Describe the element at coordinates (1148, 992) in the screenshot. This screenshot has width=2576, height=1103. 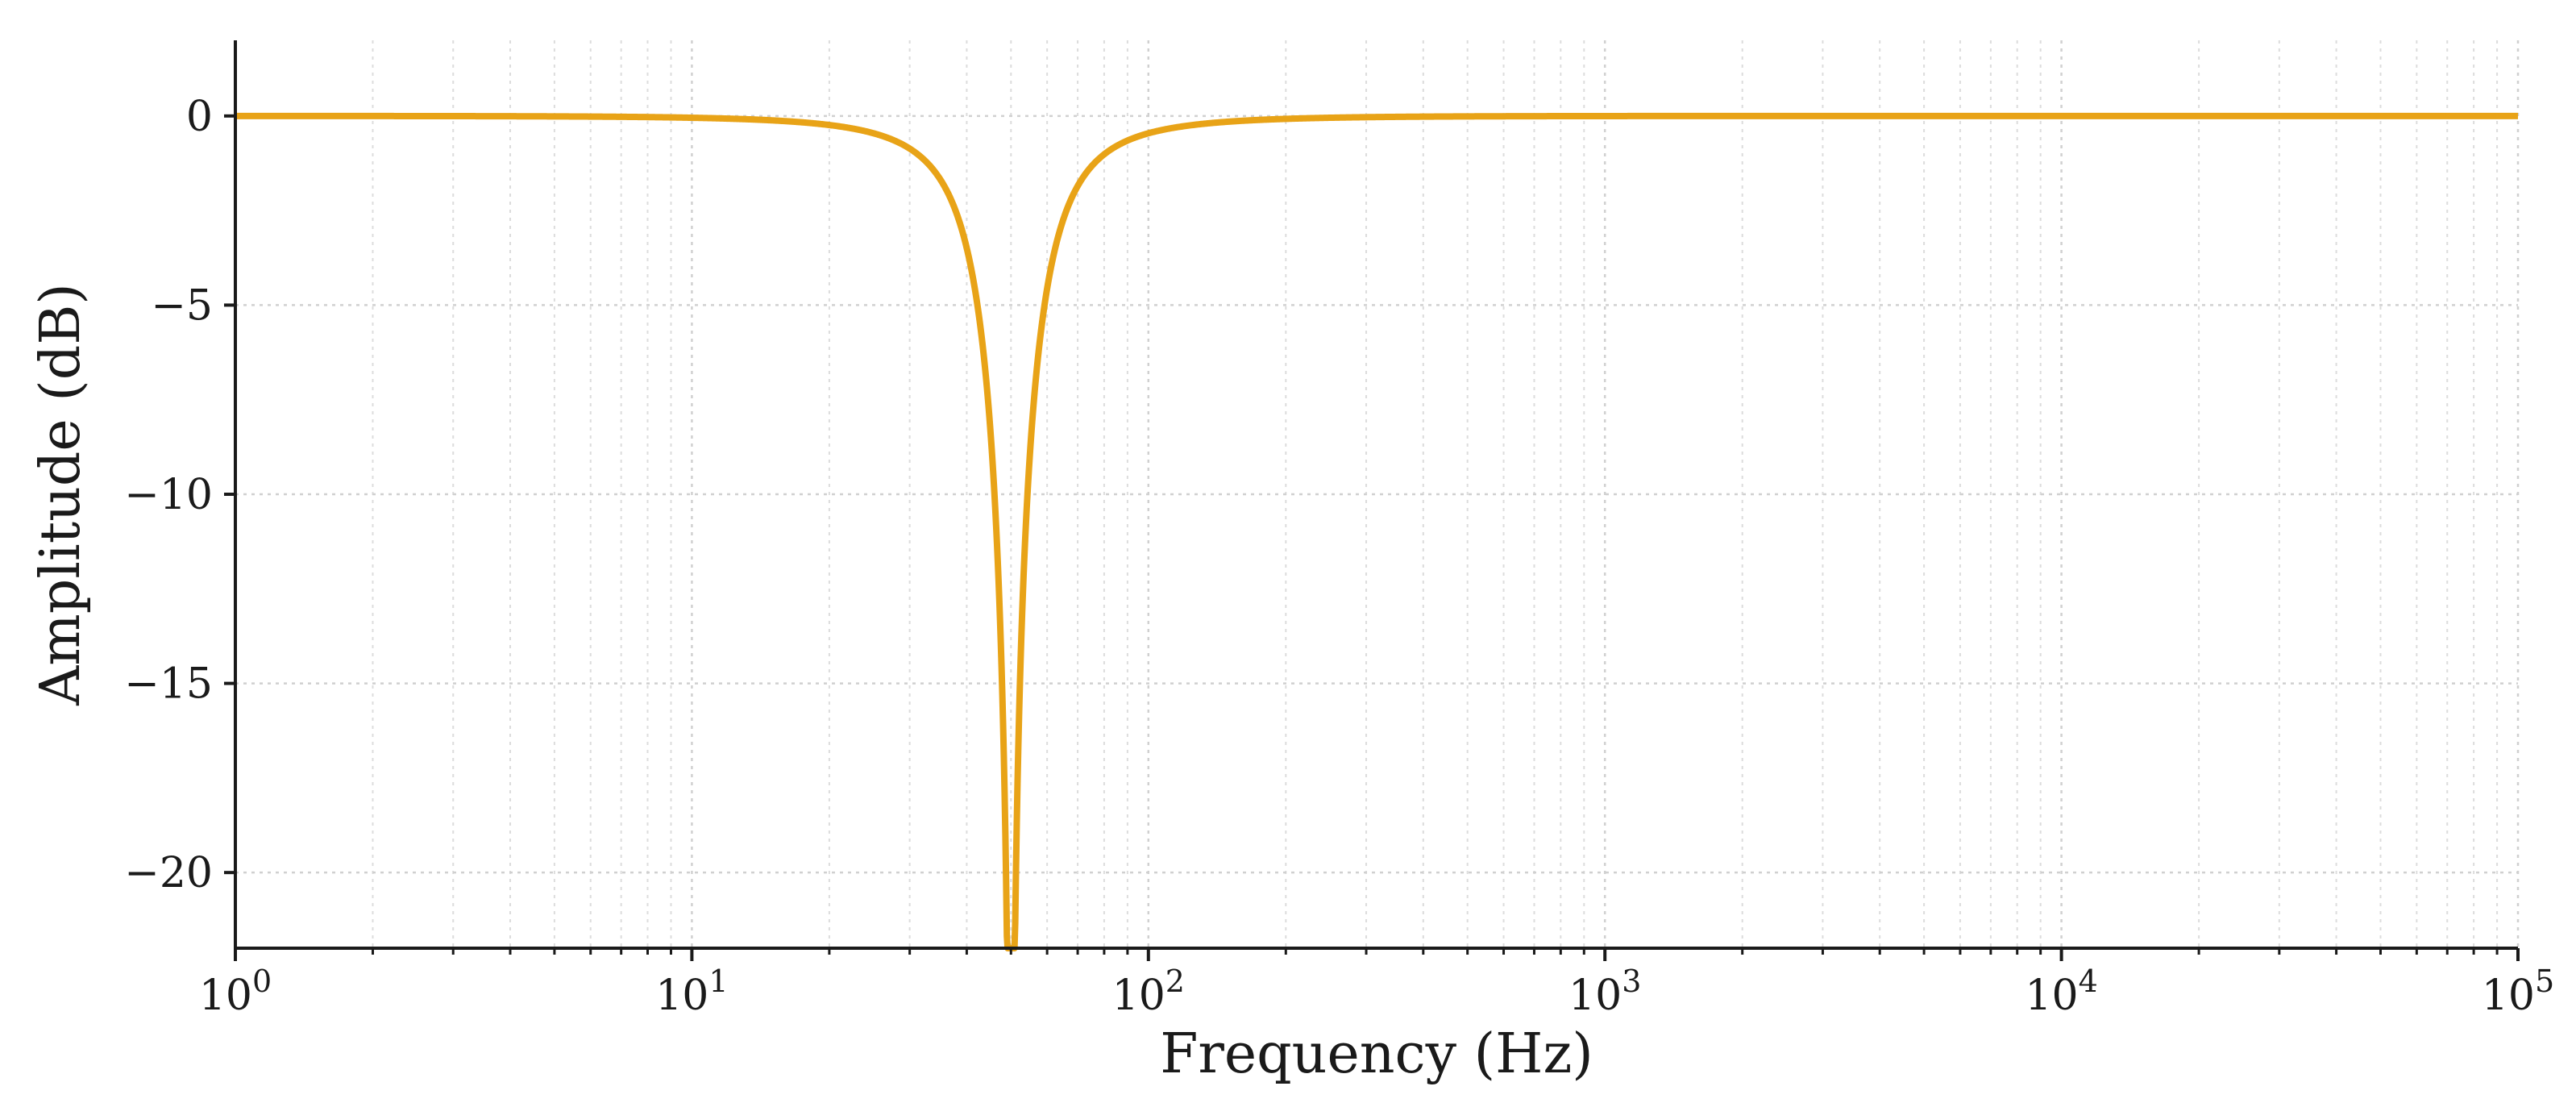
I see `x-tick-label: 10²` at that location.